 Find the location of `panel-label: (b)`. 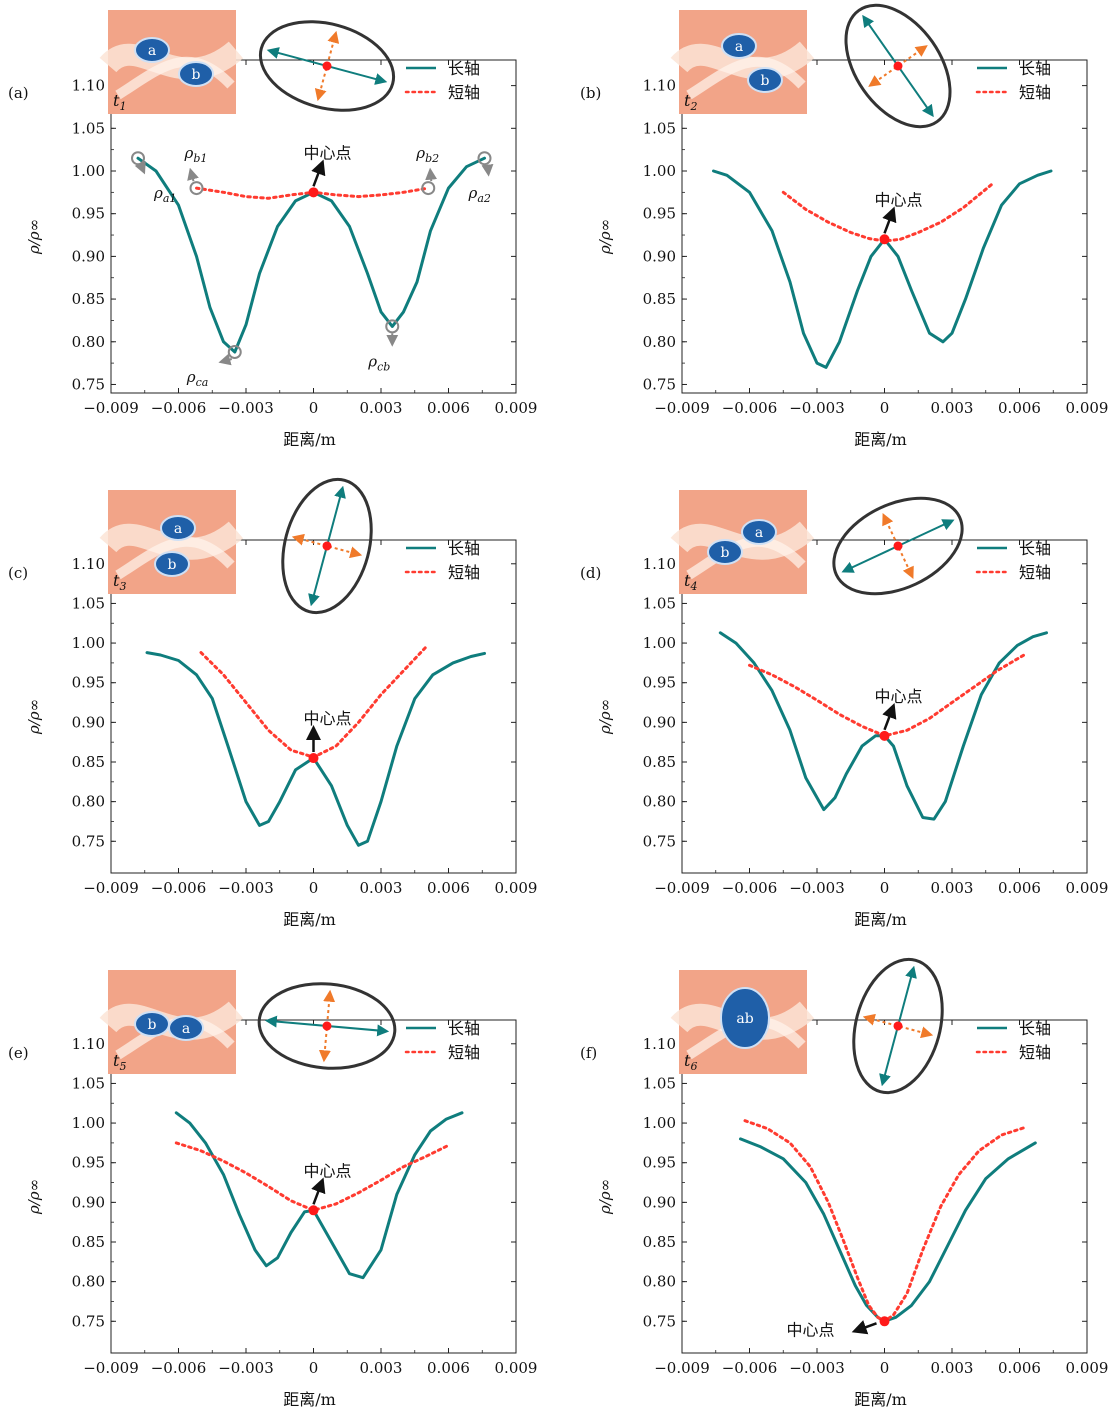

panel-label: (b) is located at coordinates (590, 93).